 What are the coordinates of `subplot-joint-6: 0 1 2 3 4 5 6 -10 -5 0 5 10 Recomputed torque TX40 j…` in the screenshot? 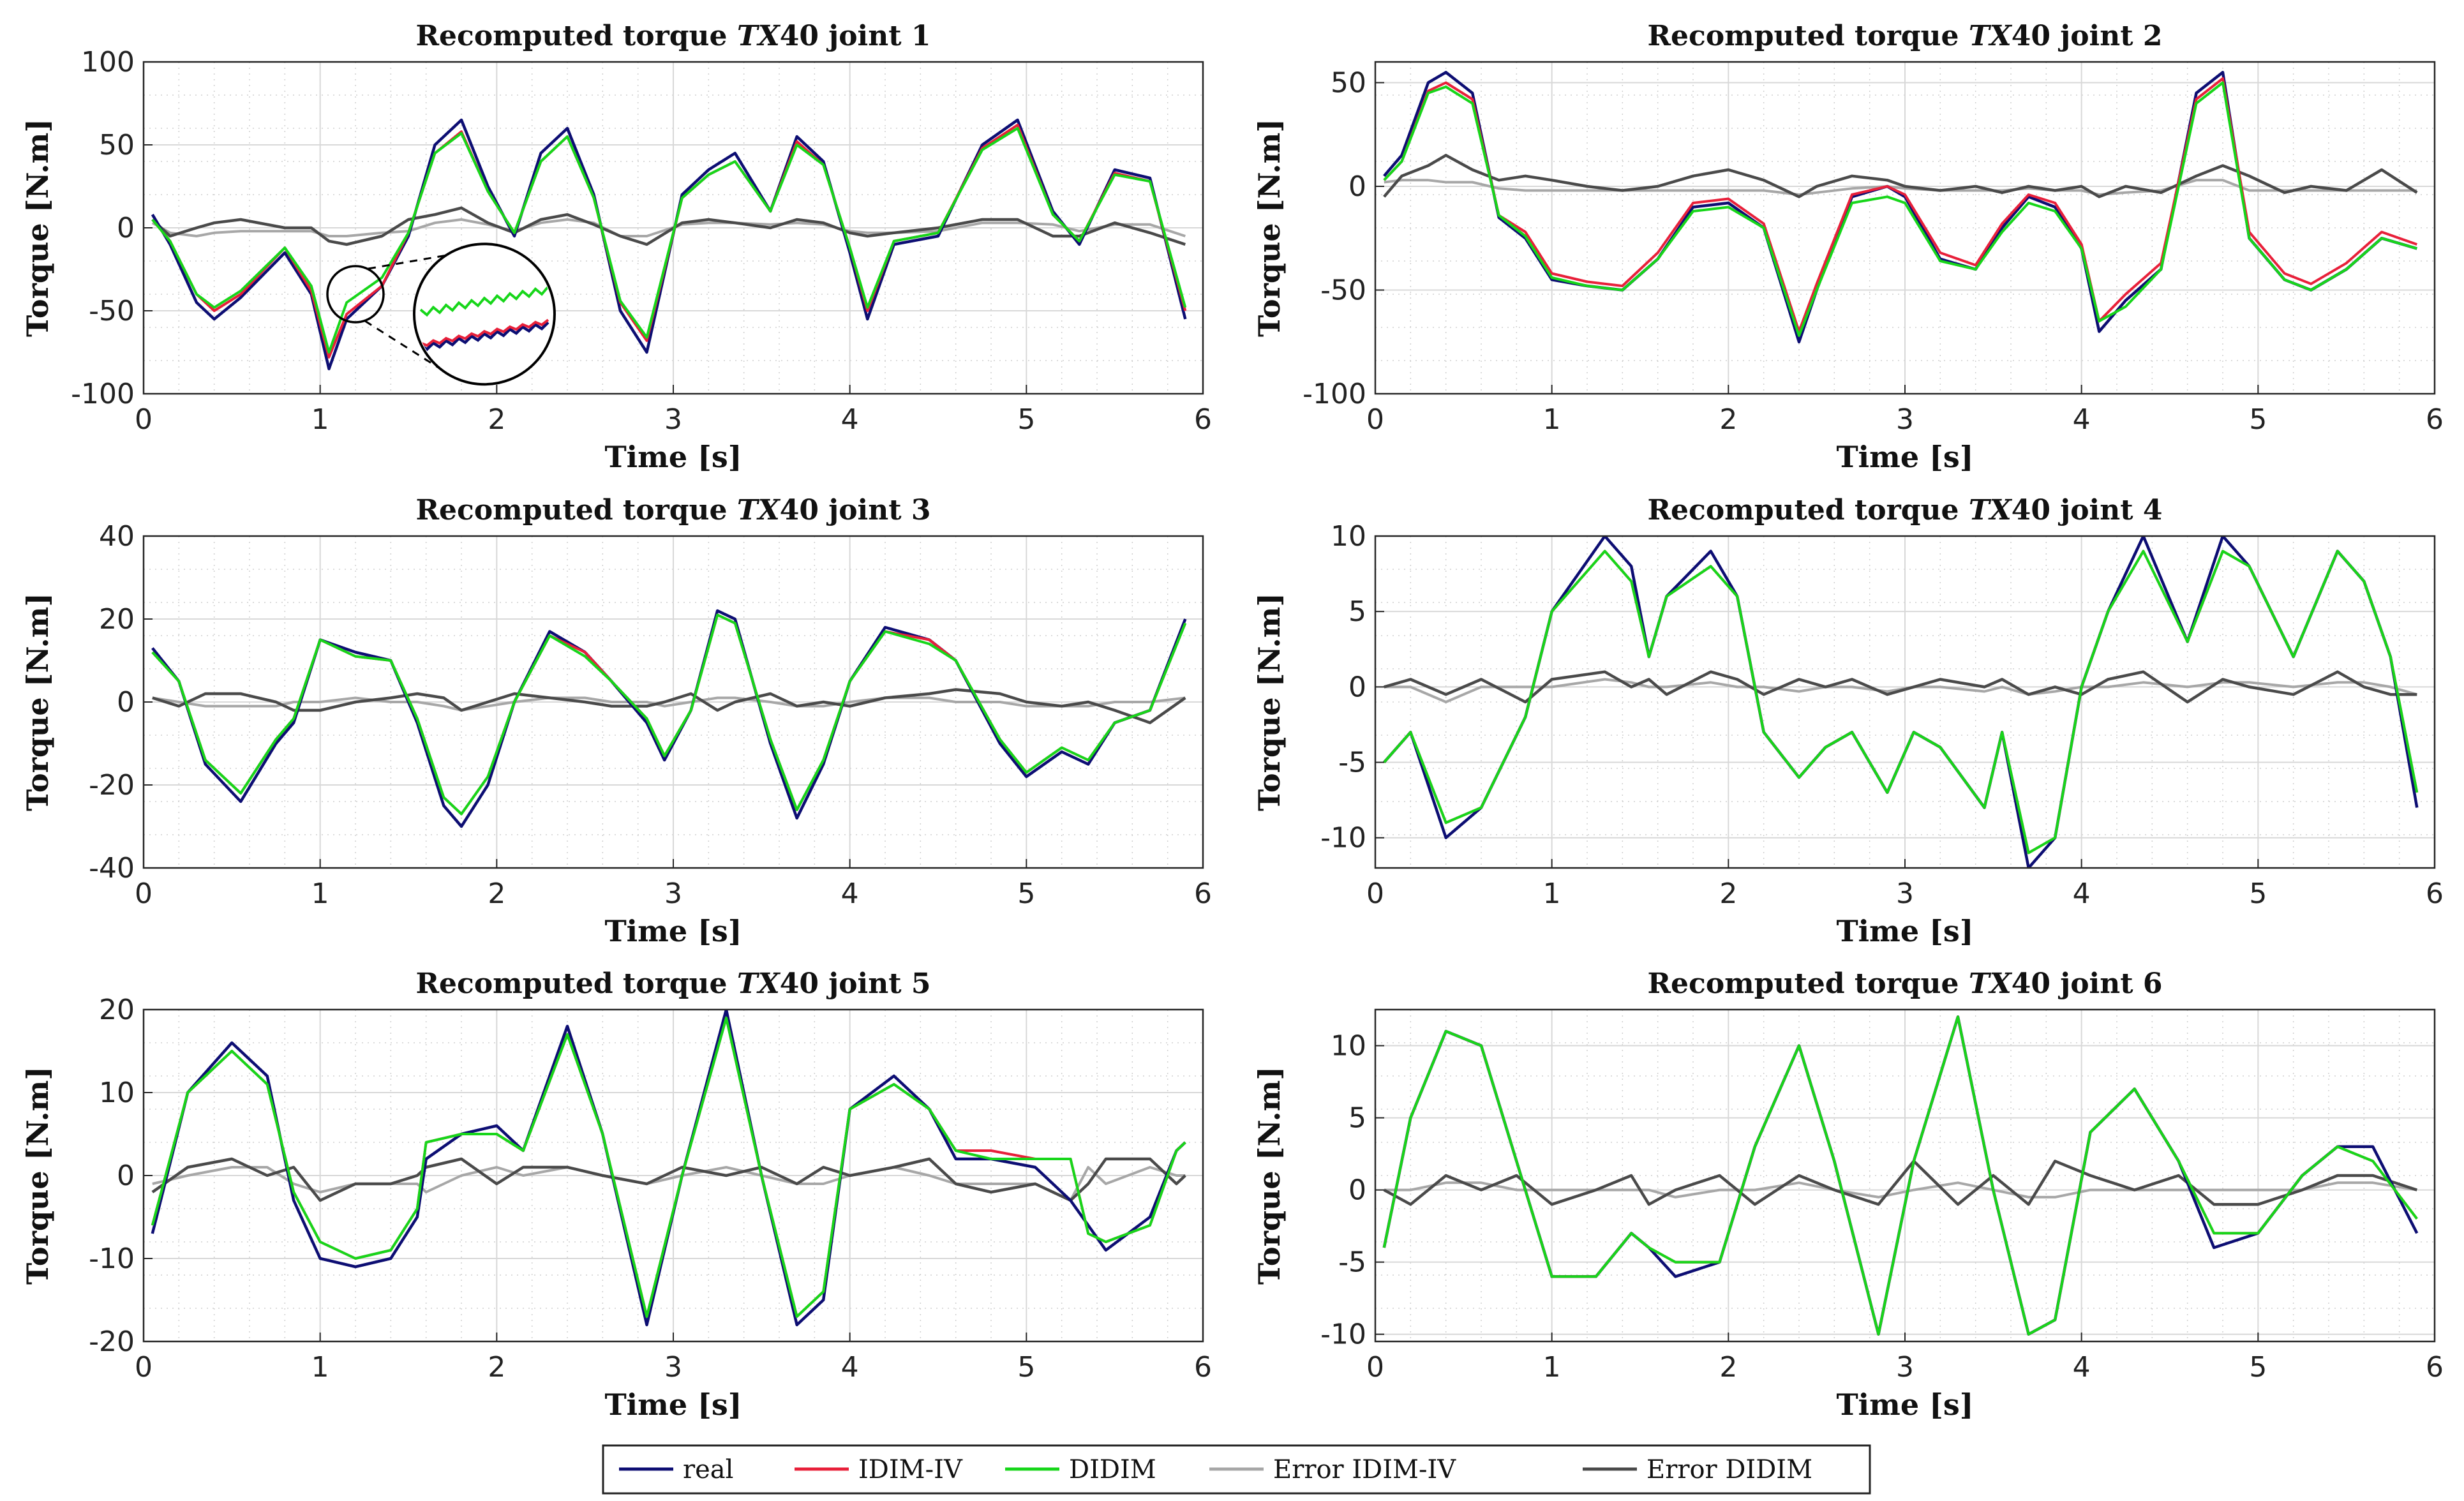 It's located at (1848, 1194).